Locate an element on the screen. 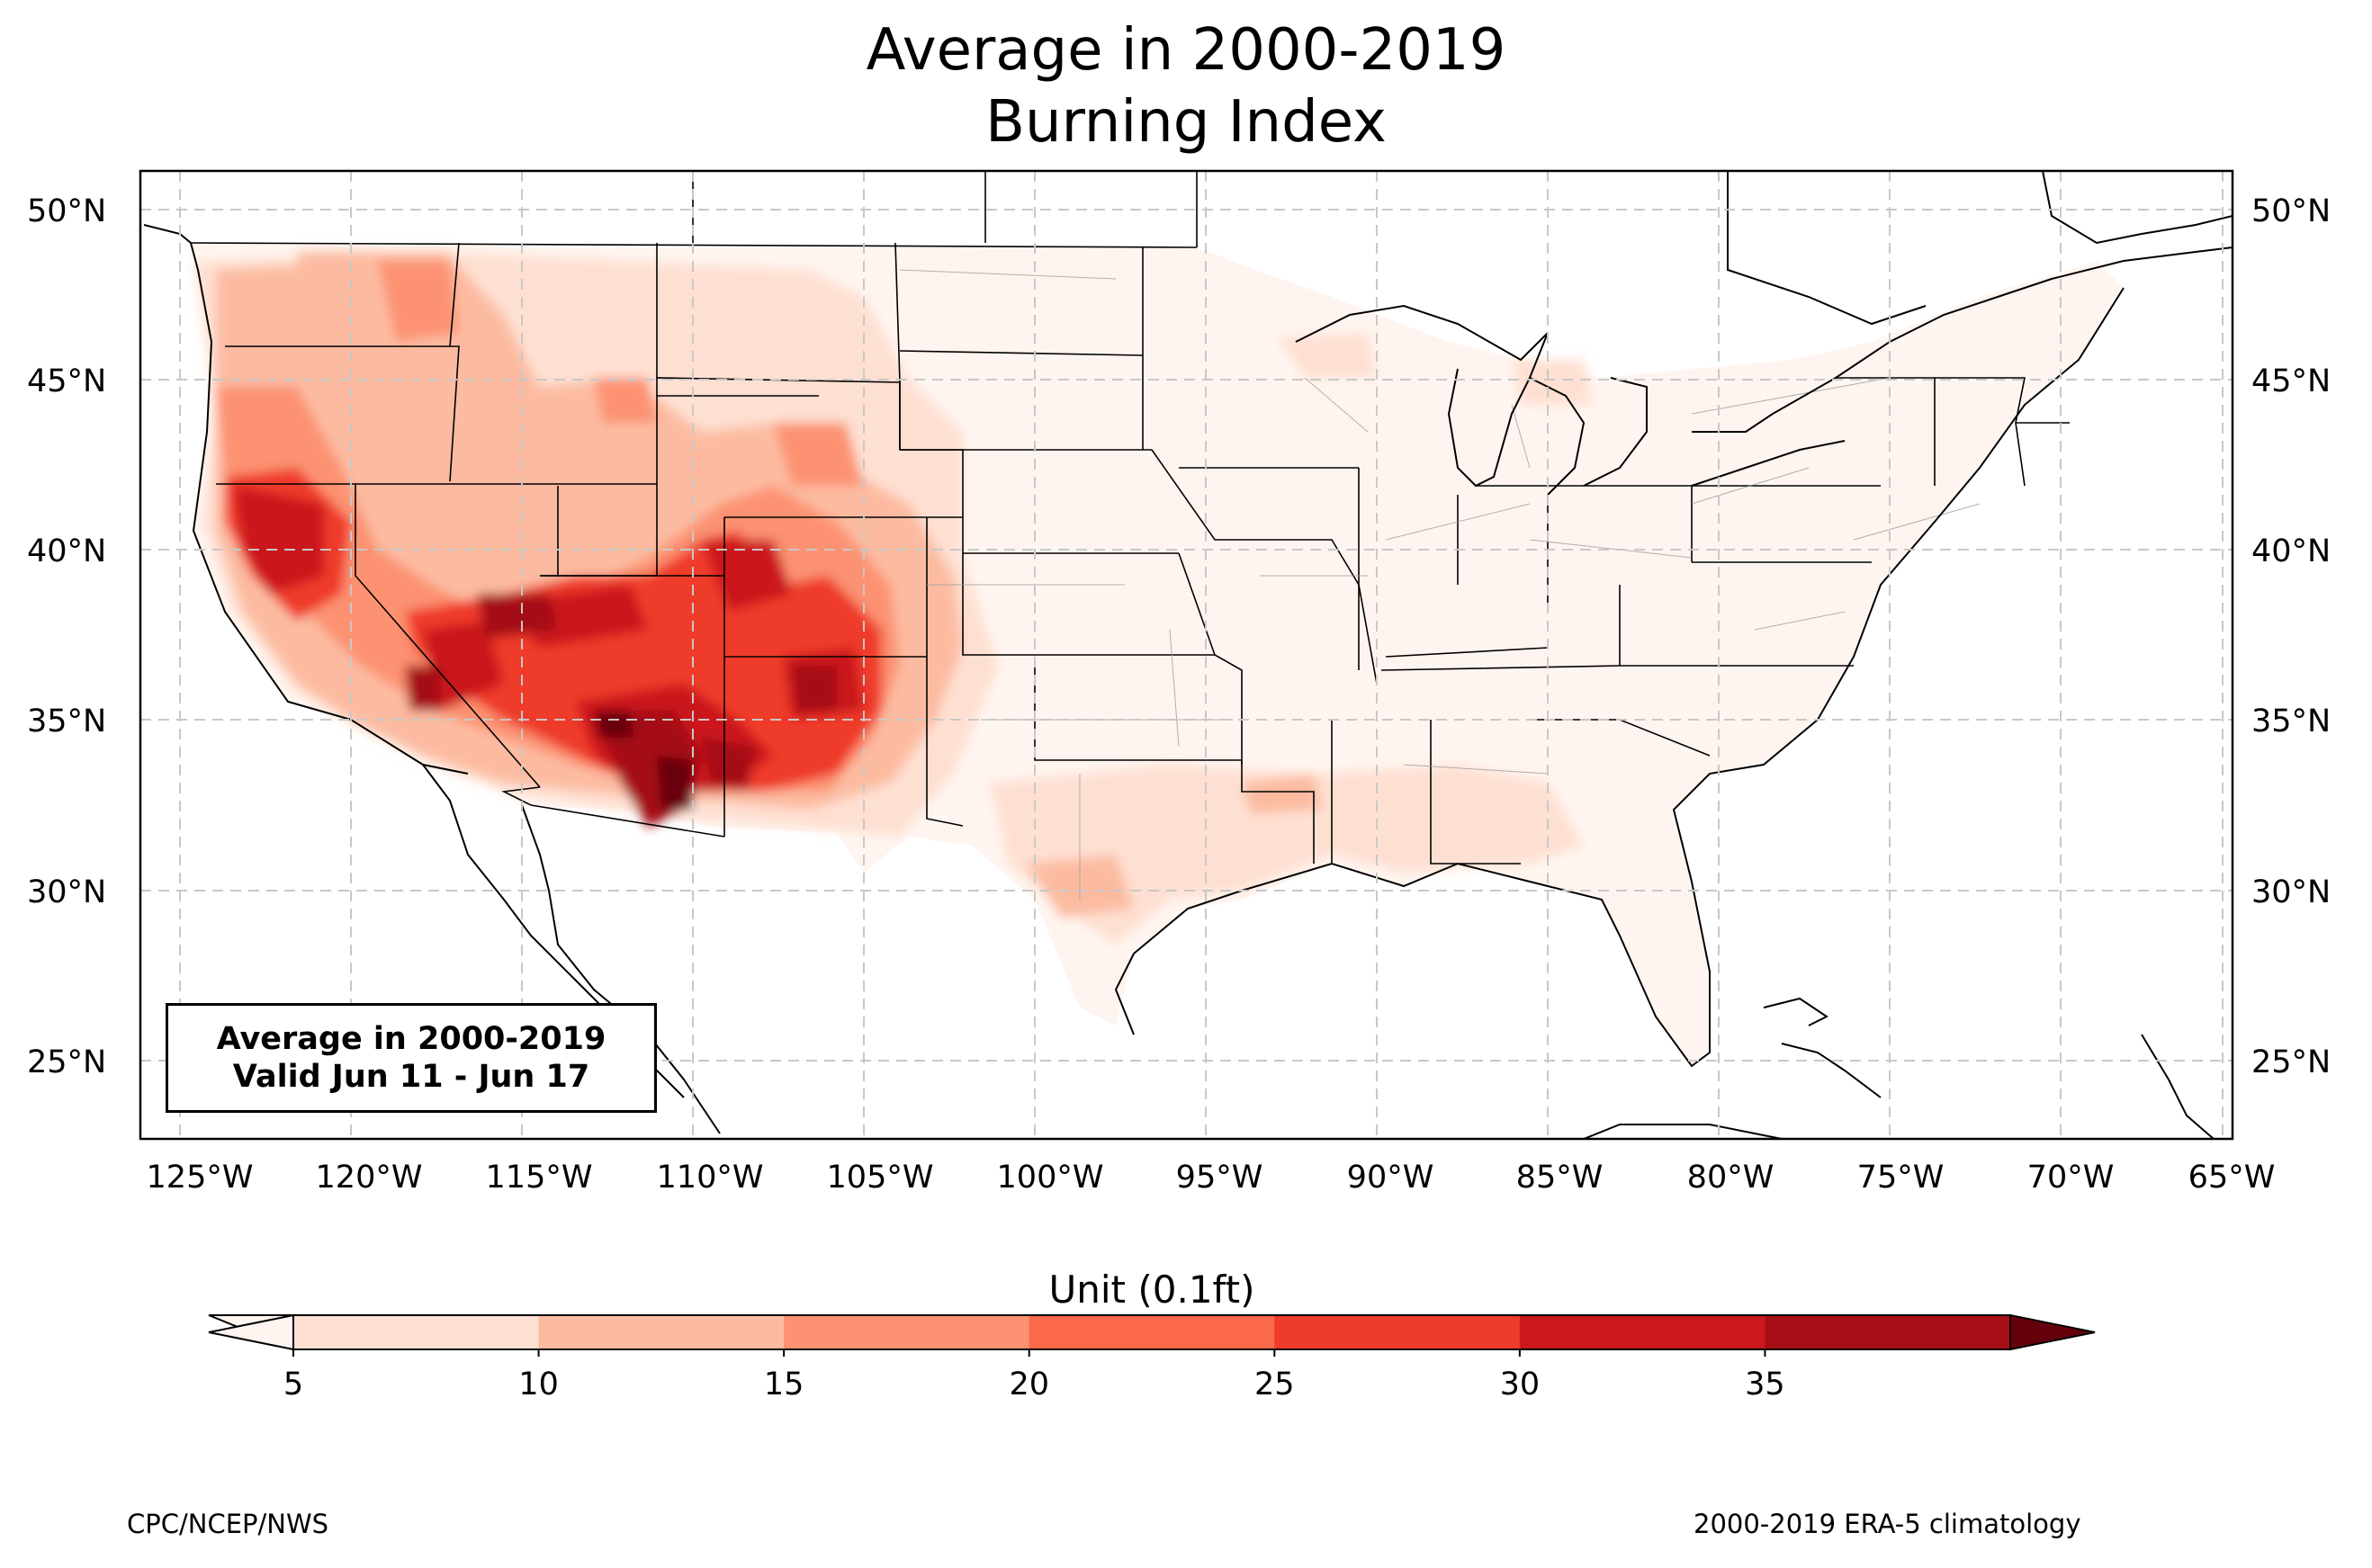 This screenshot has width=2372, height=1568. lat-label-50-right: 50°N is located at coordinates (2291, 211).